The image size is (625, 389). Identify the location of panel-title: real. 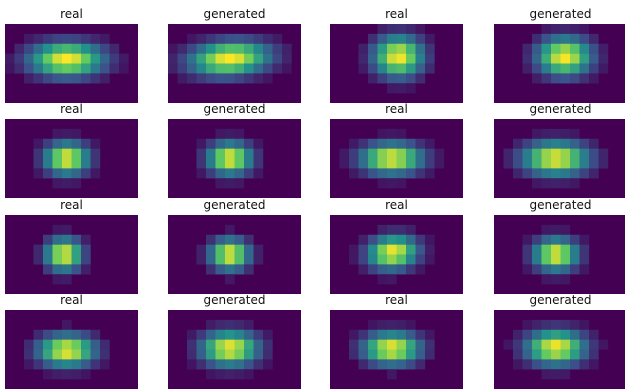
(71, 109).